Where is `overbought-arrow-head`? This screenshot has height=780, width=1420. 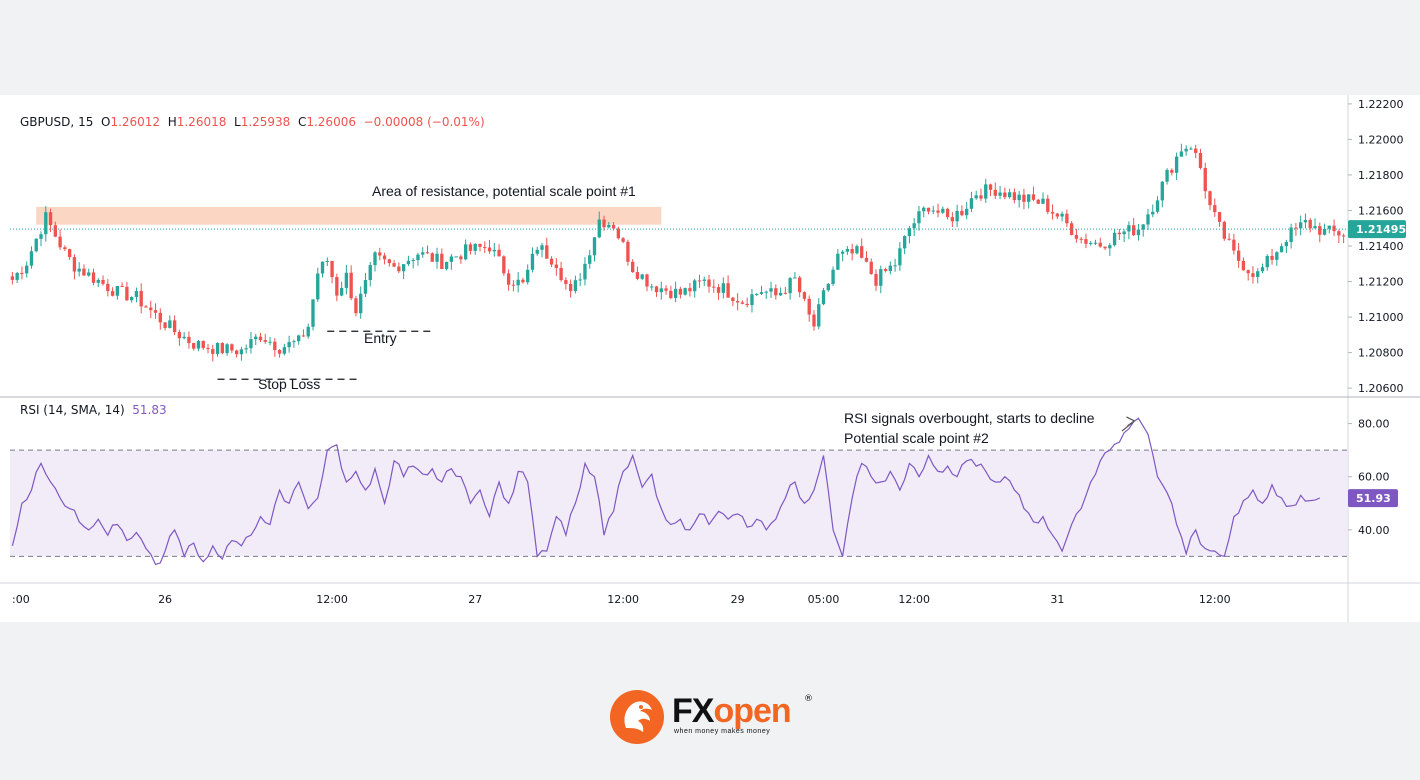
overbought-arrow-head is located at coordinates (1130, 421).